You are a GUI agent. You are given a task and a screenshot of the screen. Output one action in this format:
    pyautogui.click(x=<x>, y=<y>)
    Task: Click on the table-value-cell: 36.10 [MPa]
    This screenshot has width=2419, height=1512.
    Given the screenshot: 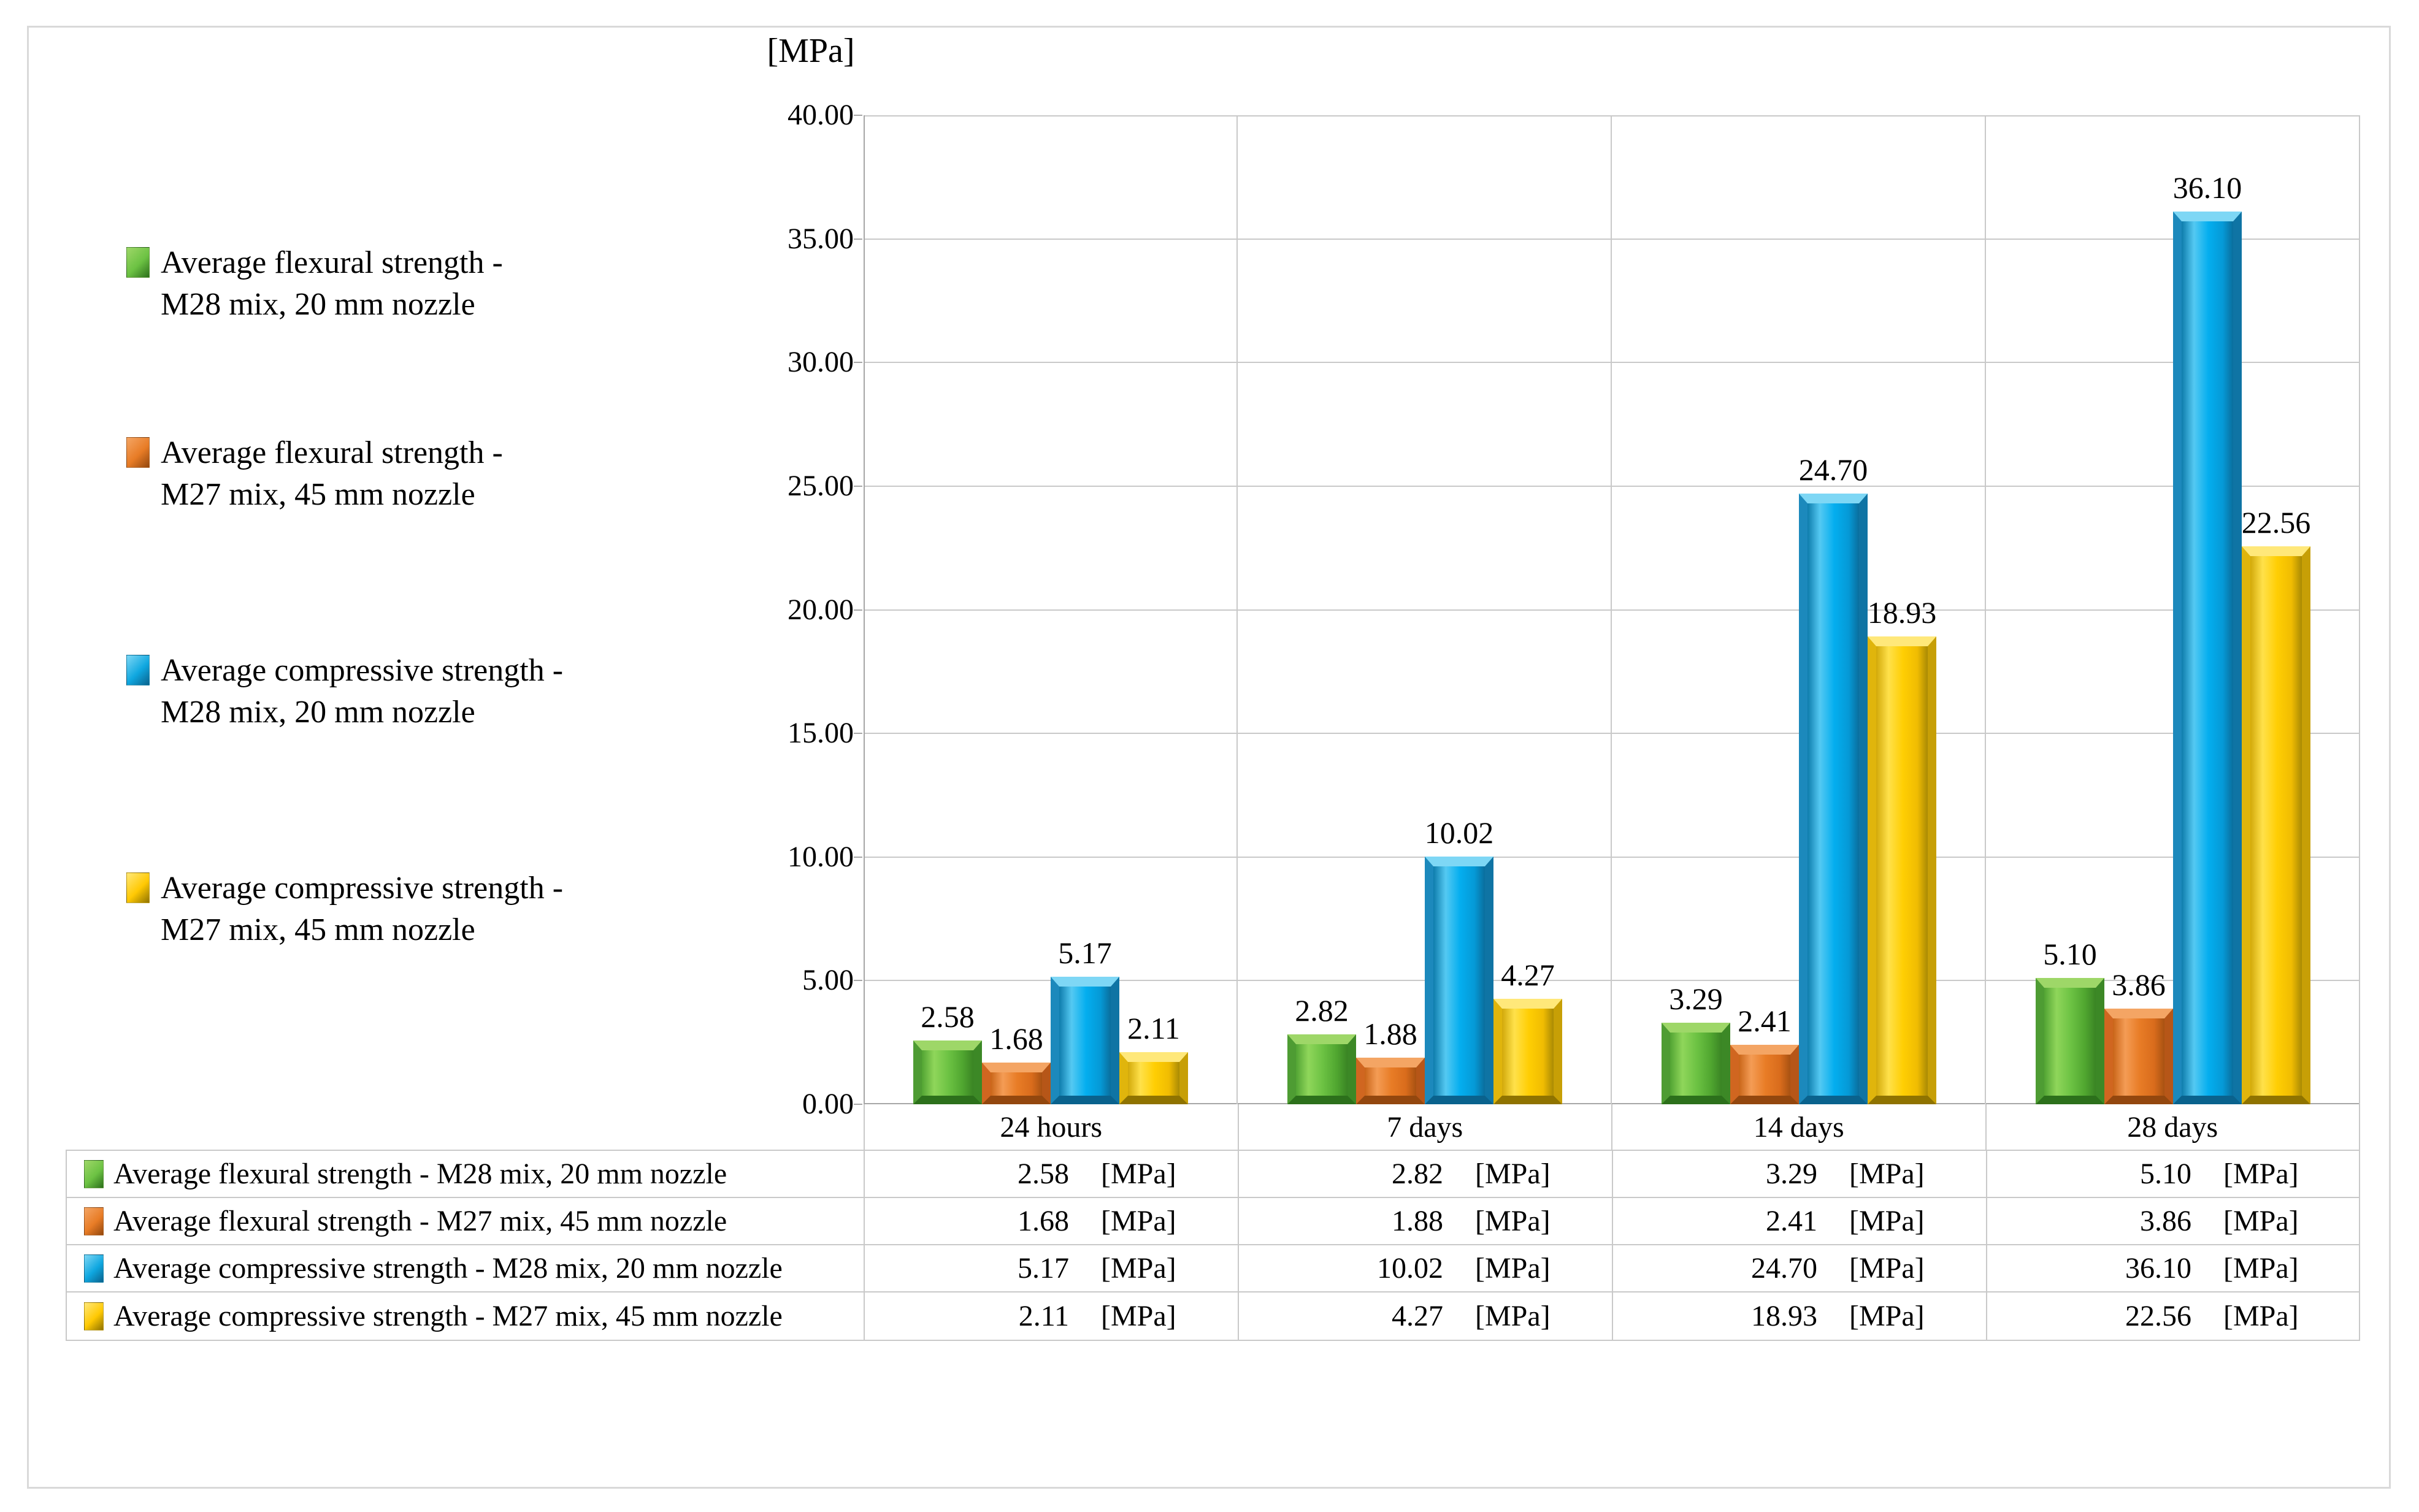 What is the action you would take?
    pyautogui.click(x=2173, y=1269)
    